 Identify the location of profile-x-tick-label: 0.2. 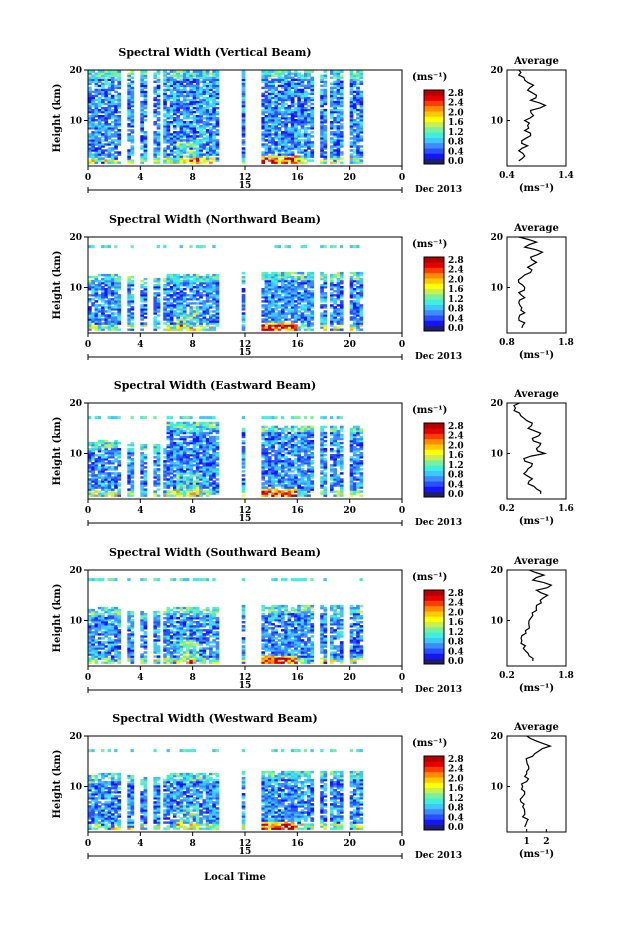
(507, 676).